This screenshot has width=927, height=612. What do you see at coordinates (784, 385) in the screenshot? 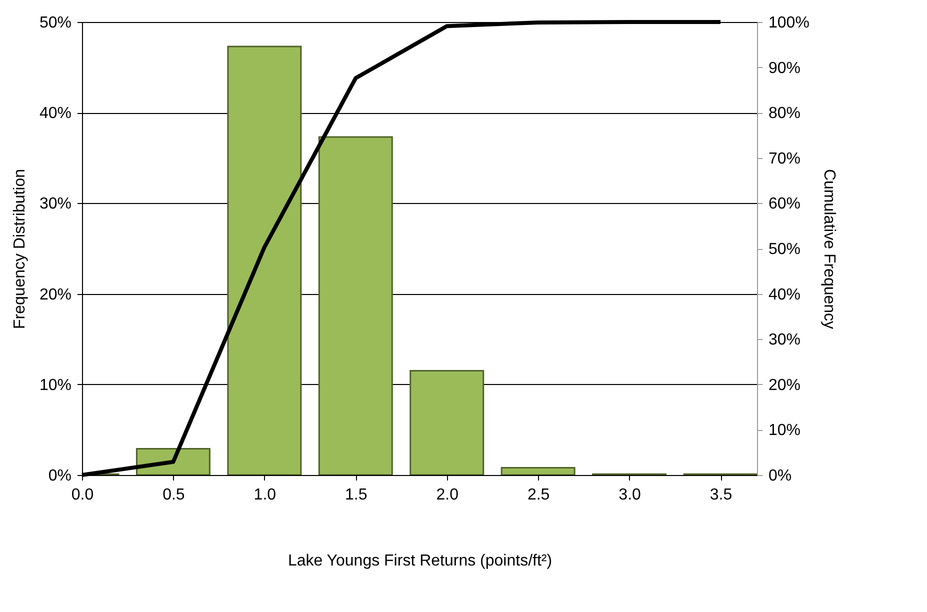
I see `y2-tick-label: 20%` at bounding box center [784, 385].